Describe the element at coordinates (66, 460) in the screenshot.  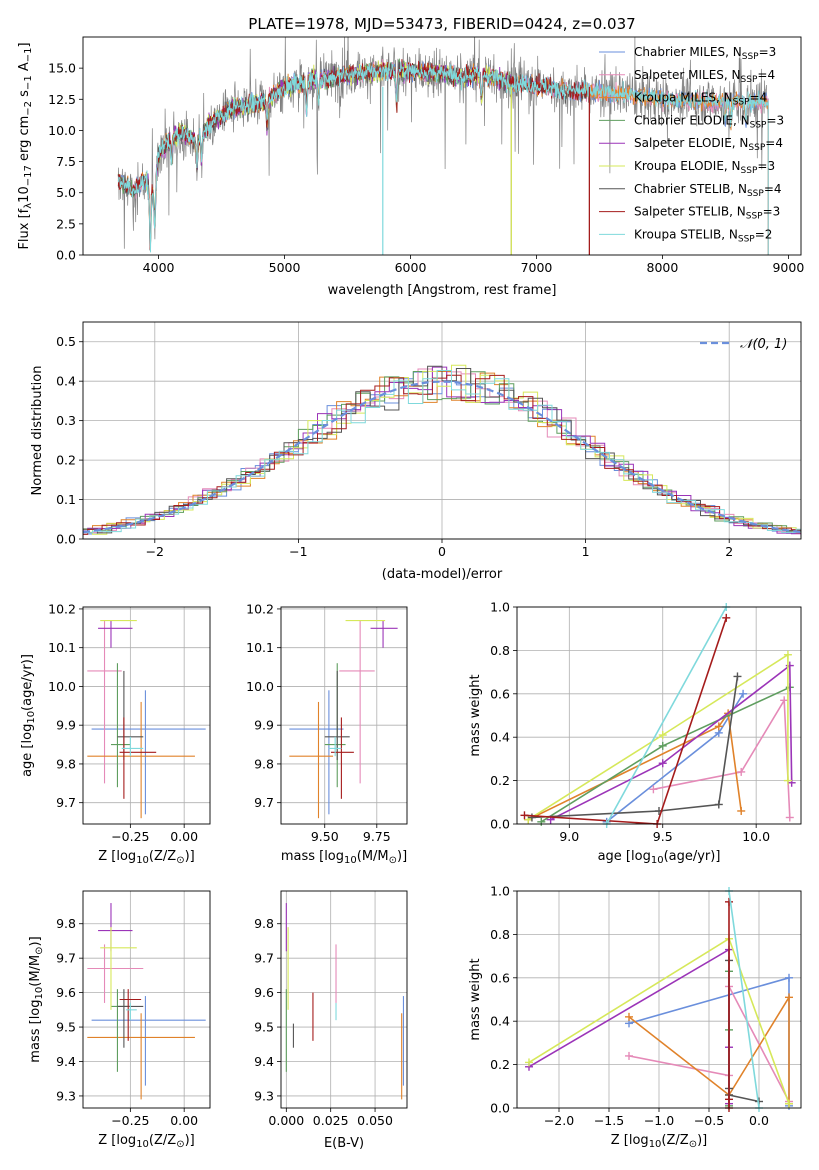
I see `y-tick-label: 0.2` at that location.